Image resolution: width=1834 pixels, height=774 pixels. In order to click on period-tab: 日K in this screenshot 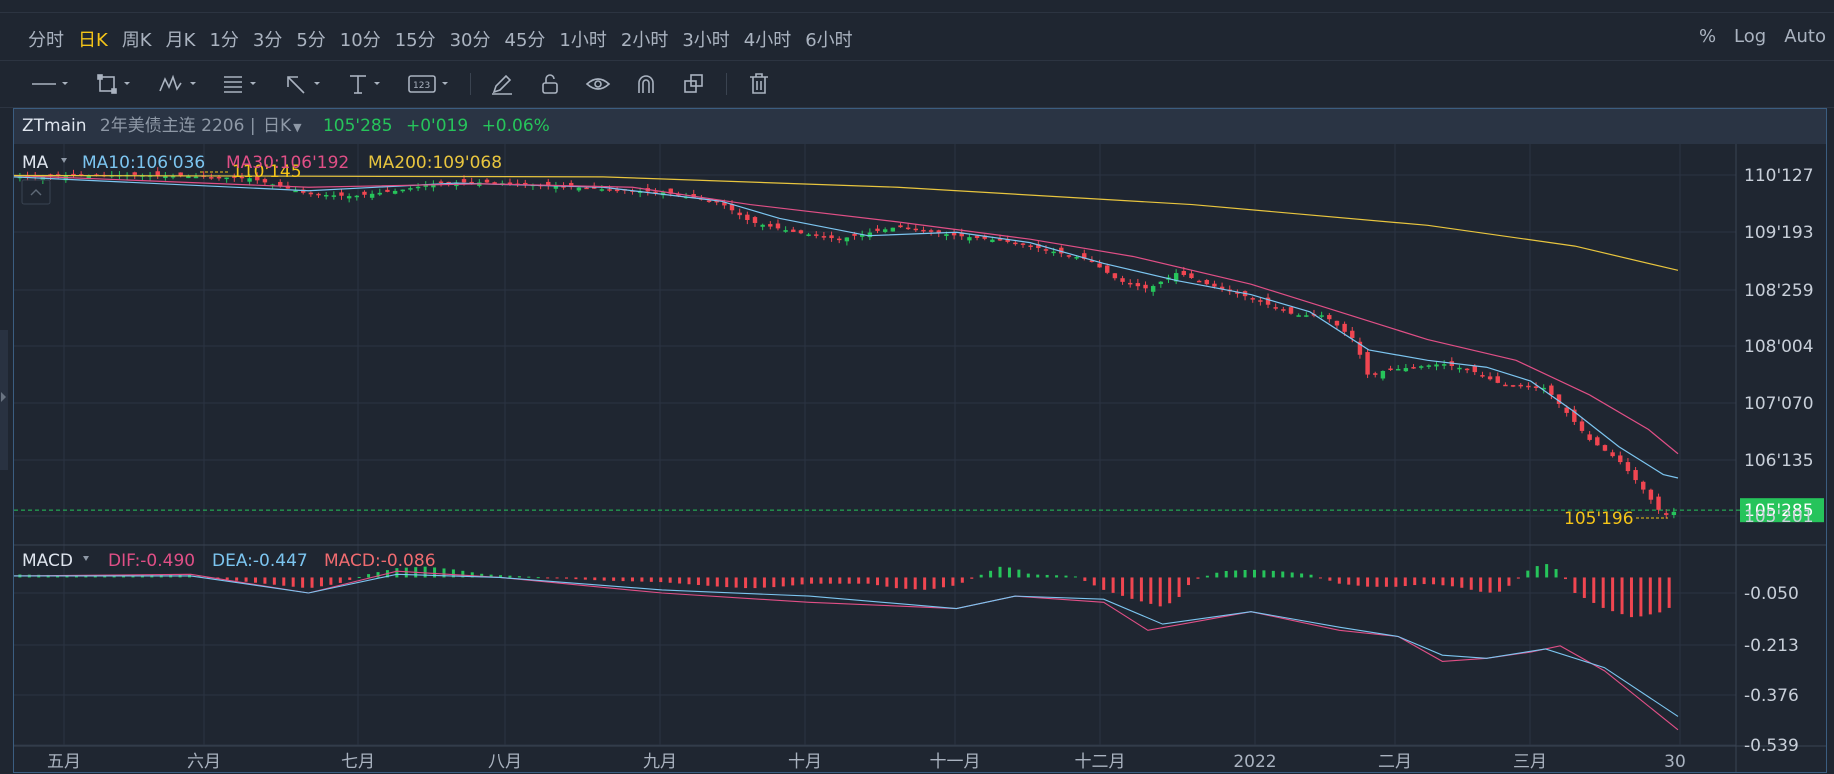, I will do `click(93, 40)`.